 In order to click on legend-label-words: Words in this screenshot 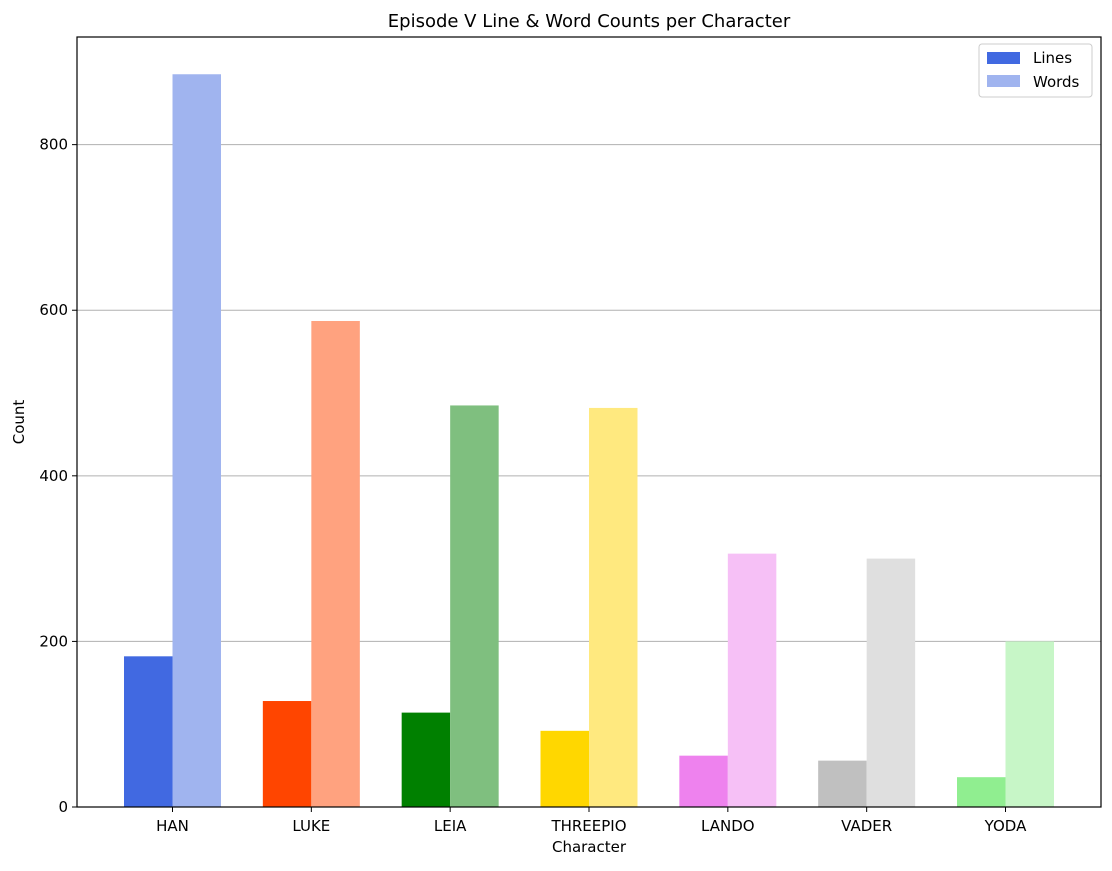, I will do `click(1056, 82)`.